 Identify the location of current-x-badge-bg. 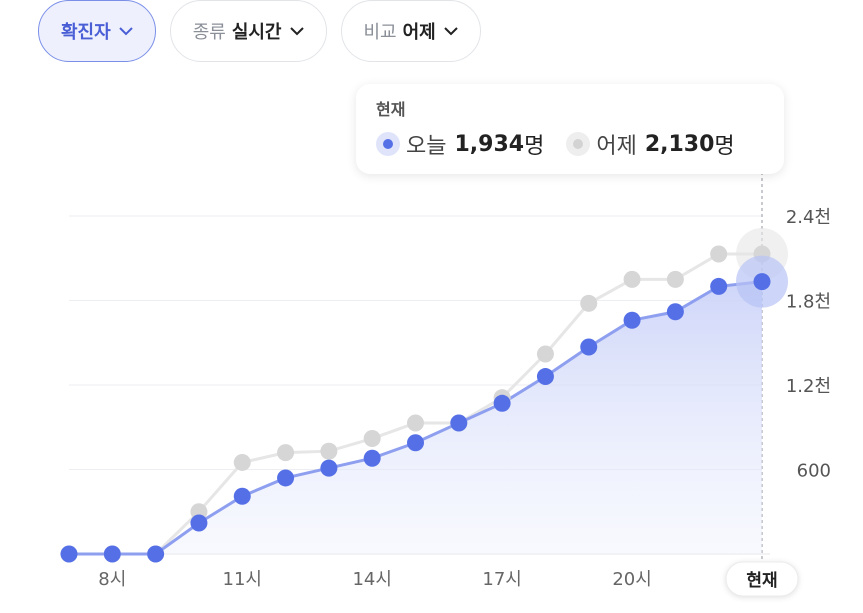
(762, 579).